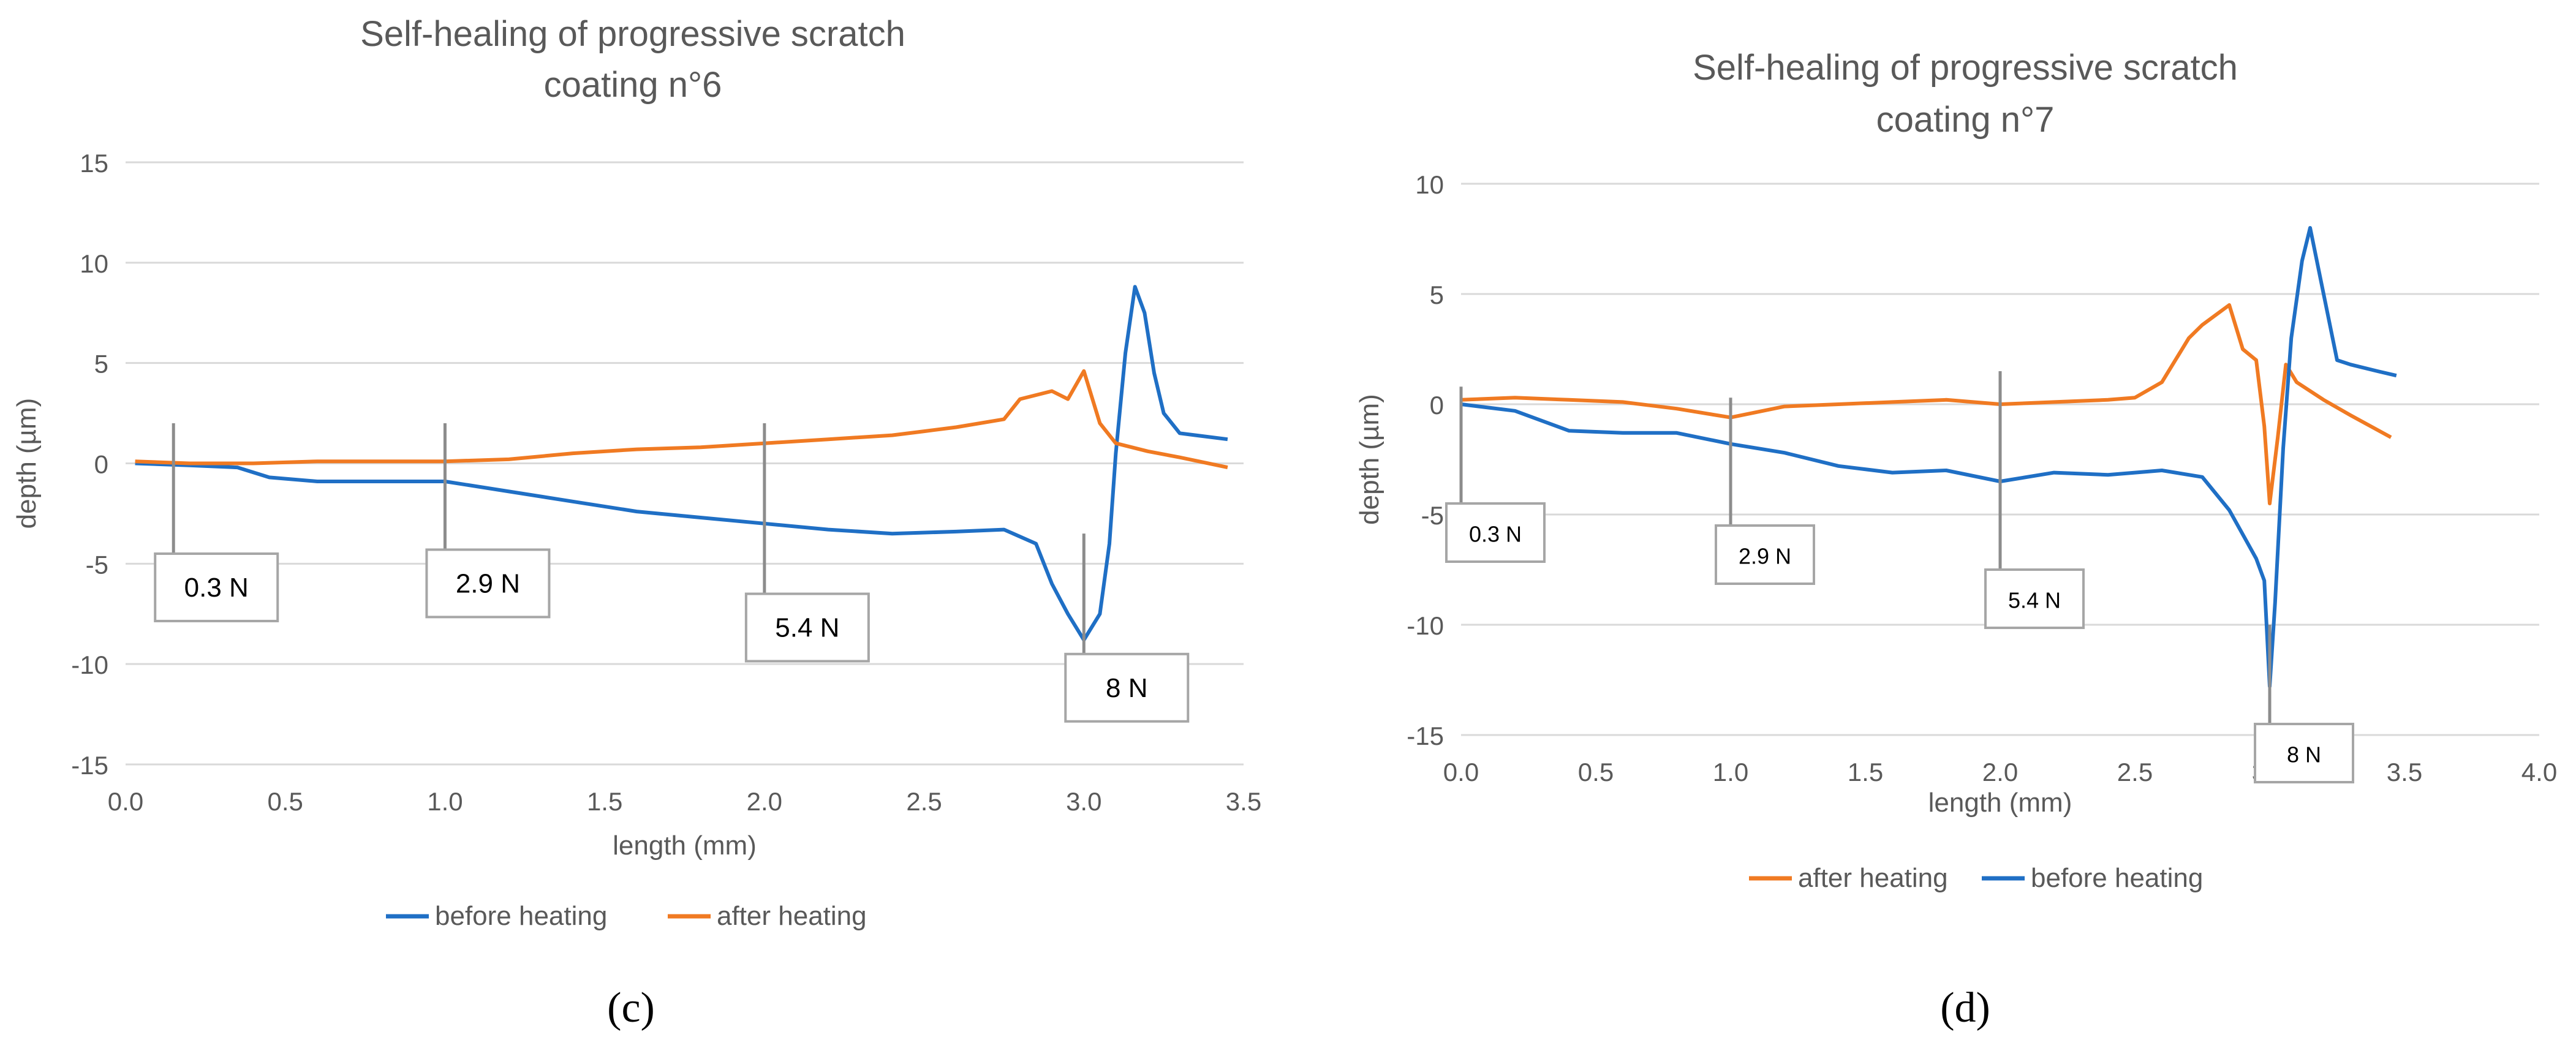 The height and width of the screenshot is (1048, 2576). What do you see at coordinates (633, 85) in the screenshot?
I see `chart-title-line2: coating n°6` at bounding box center [633, 85].